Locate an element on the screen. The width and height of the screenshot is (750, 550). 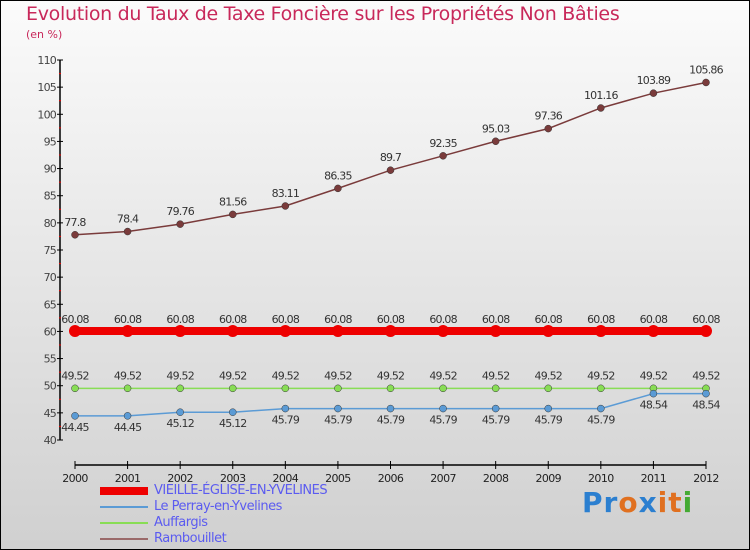
logo-letter: x is located at coordinates (648, 502).